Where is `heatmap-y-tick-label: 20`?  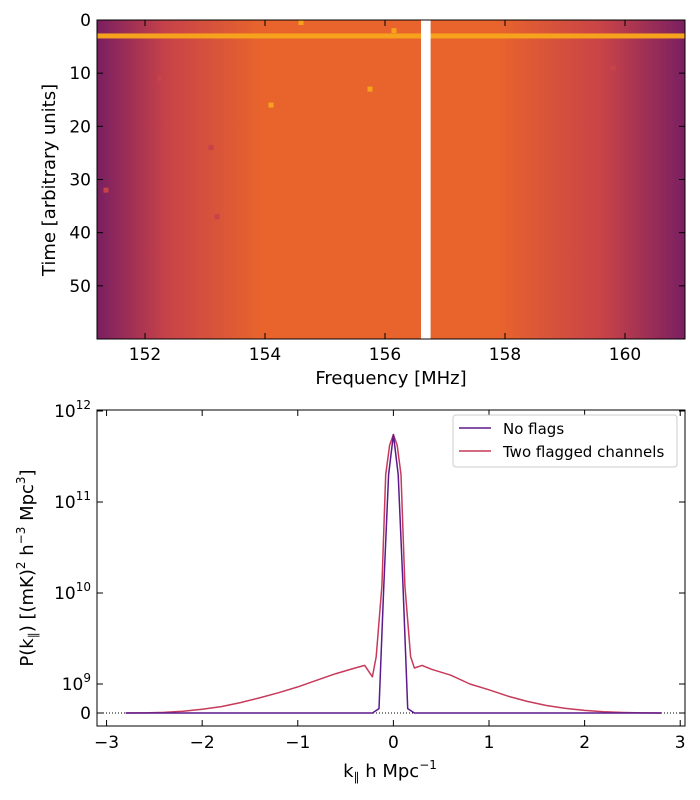
heatmap-y-tick-label: 20 is located at coordinates (80, 127).